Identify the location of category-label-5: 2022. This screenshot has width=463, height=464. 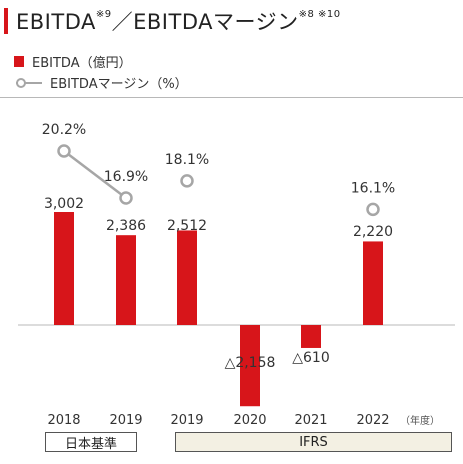
(372, 420).